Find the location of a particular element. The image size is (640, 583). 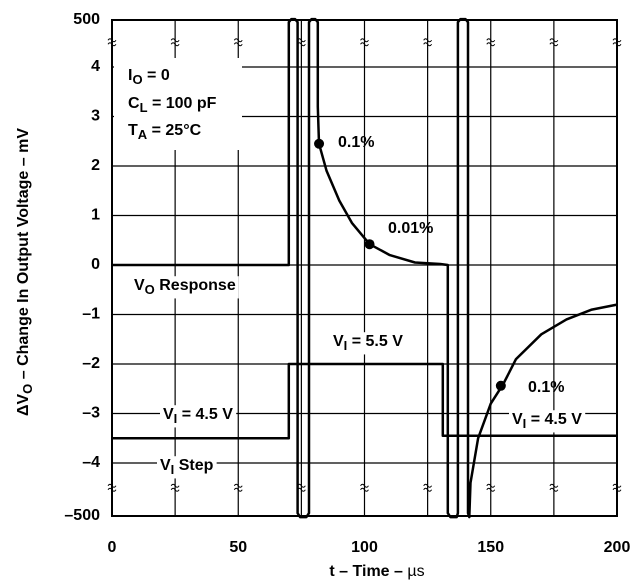

annotation: CL = 100 pF is located at coordinates (172, 105).